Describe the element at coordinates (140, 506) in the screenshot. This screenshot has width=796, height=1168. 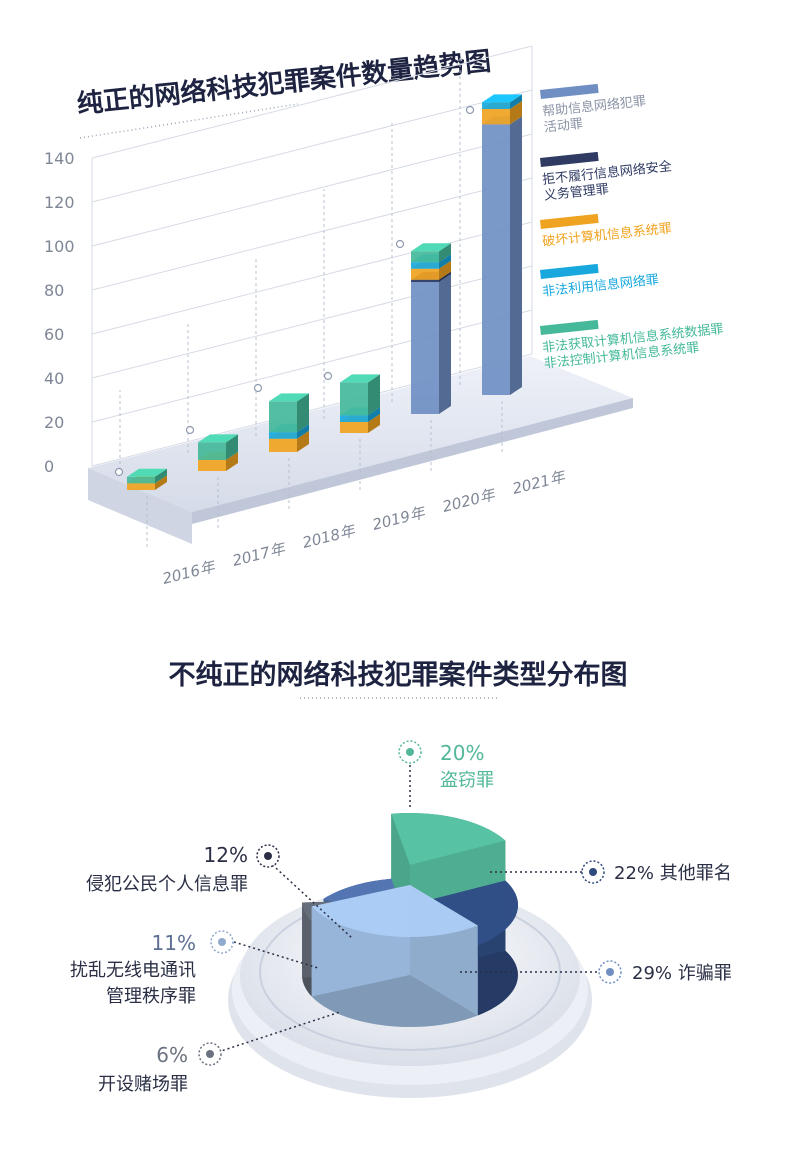
I see `platform-front` at that location.